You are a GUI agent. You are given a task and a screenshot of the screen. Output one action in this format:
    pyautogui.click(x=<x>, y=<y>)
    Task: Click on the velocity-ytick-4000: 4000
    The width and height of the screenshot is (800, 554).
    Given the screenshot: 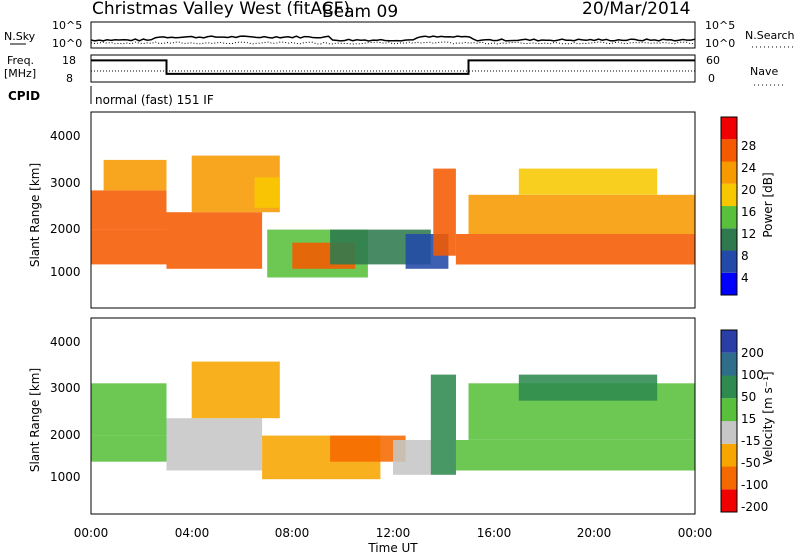 What is the action you would take?
    pyautogui.click(x=65, y=342)
    